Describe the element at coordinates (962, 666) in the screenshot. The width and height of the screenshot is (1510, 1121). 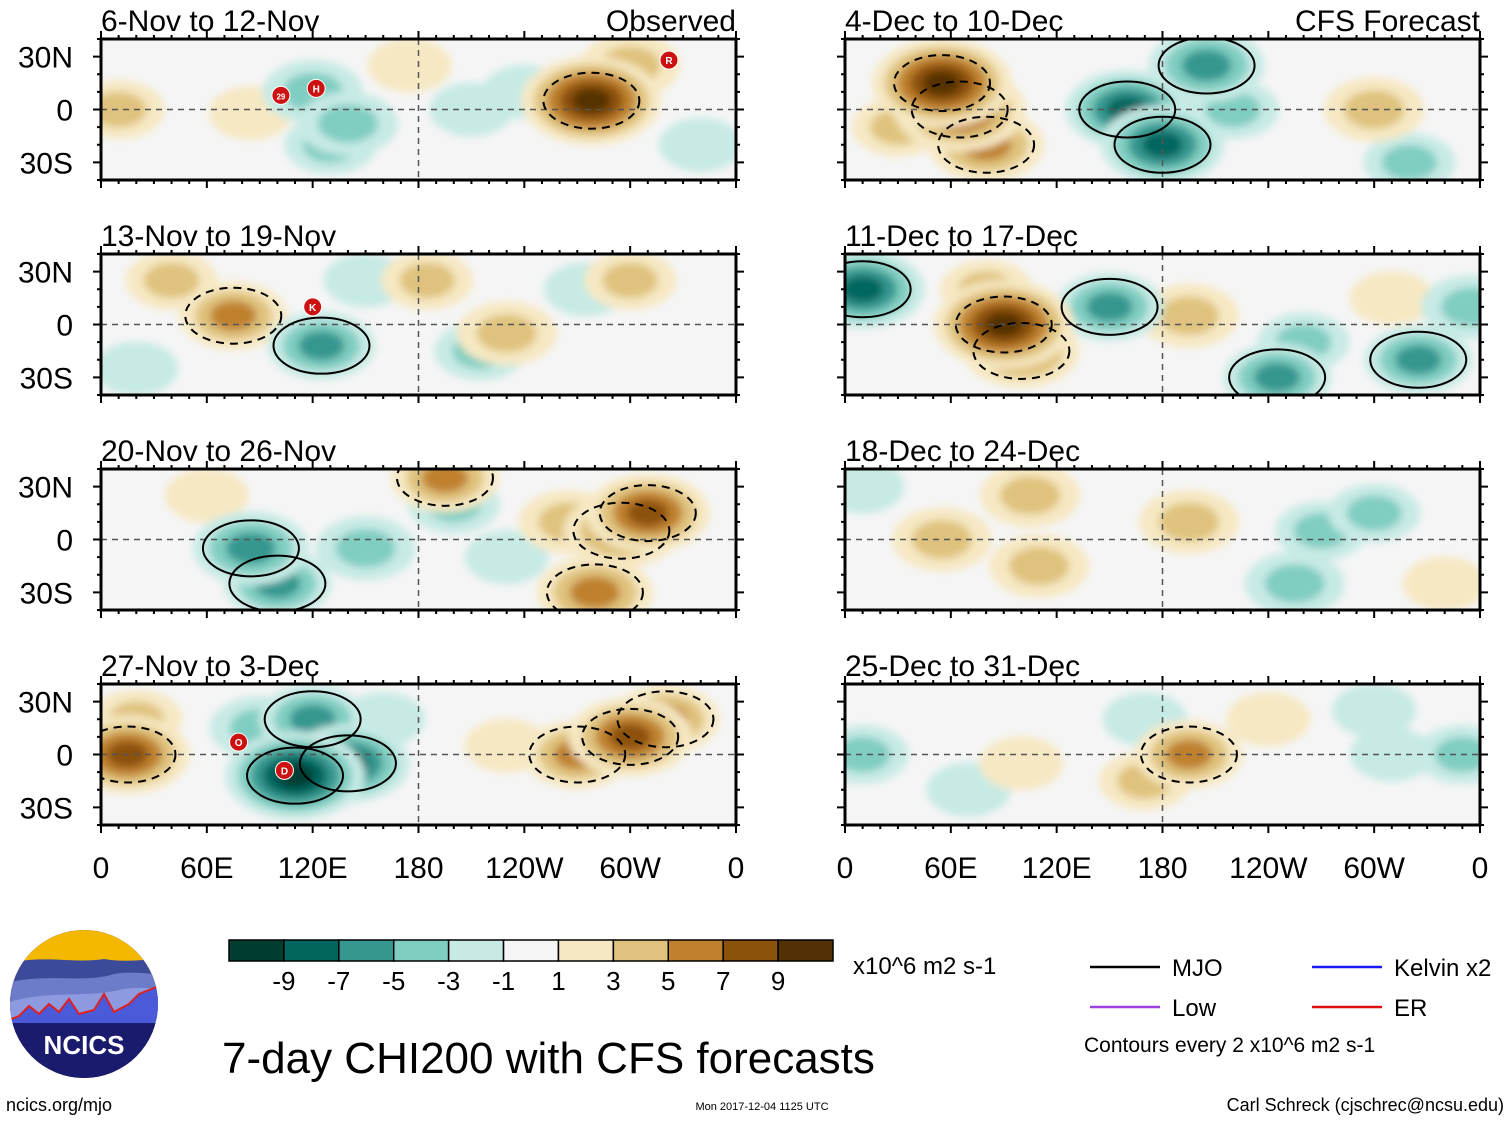
I see `panel-title: 25-Dec to 31-Dec` at that location.